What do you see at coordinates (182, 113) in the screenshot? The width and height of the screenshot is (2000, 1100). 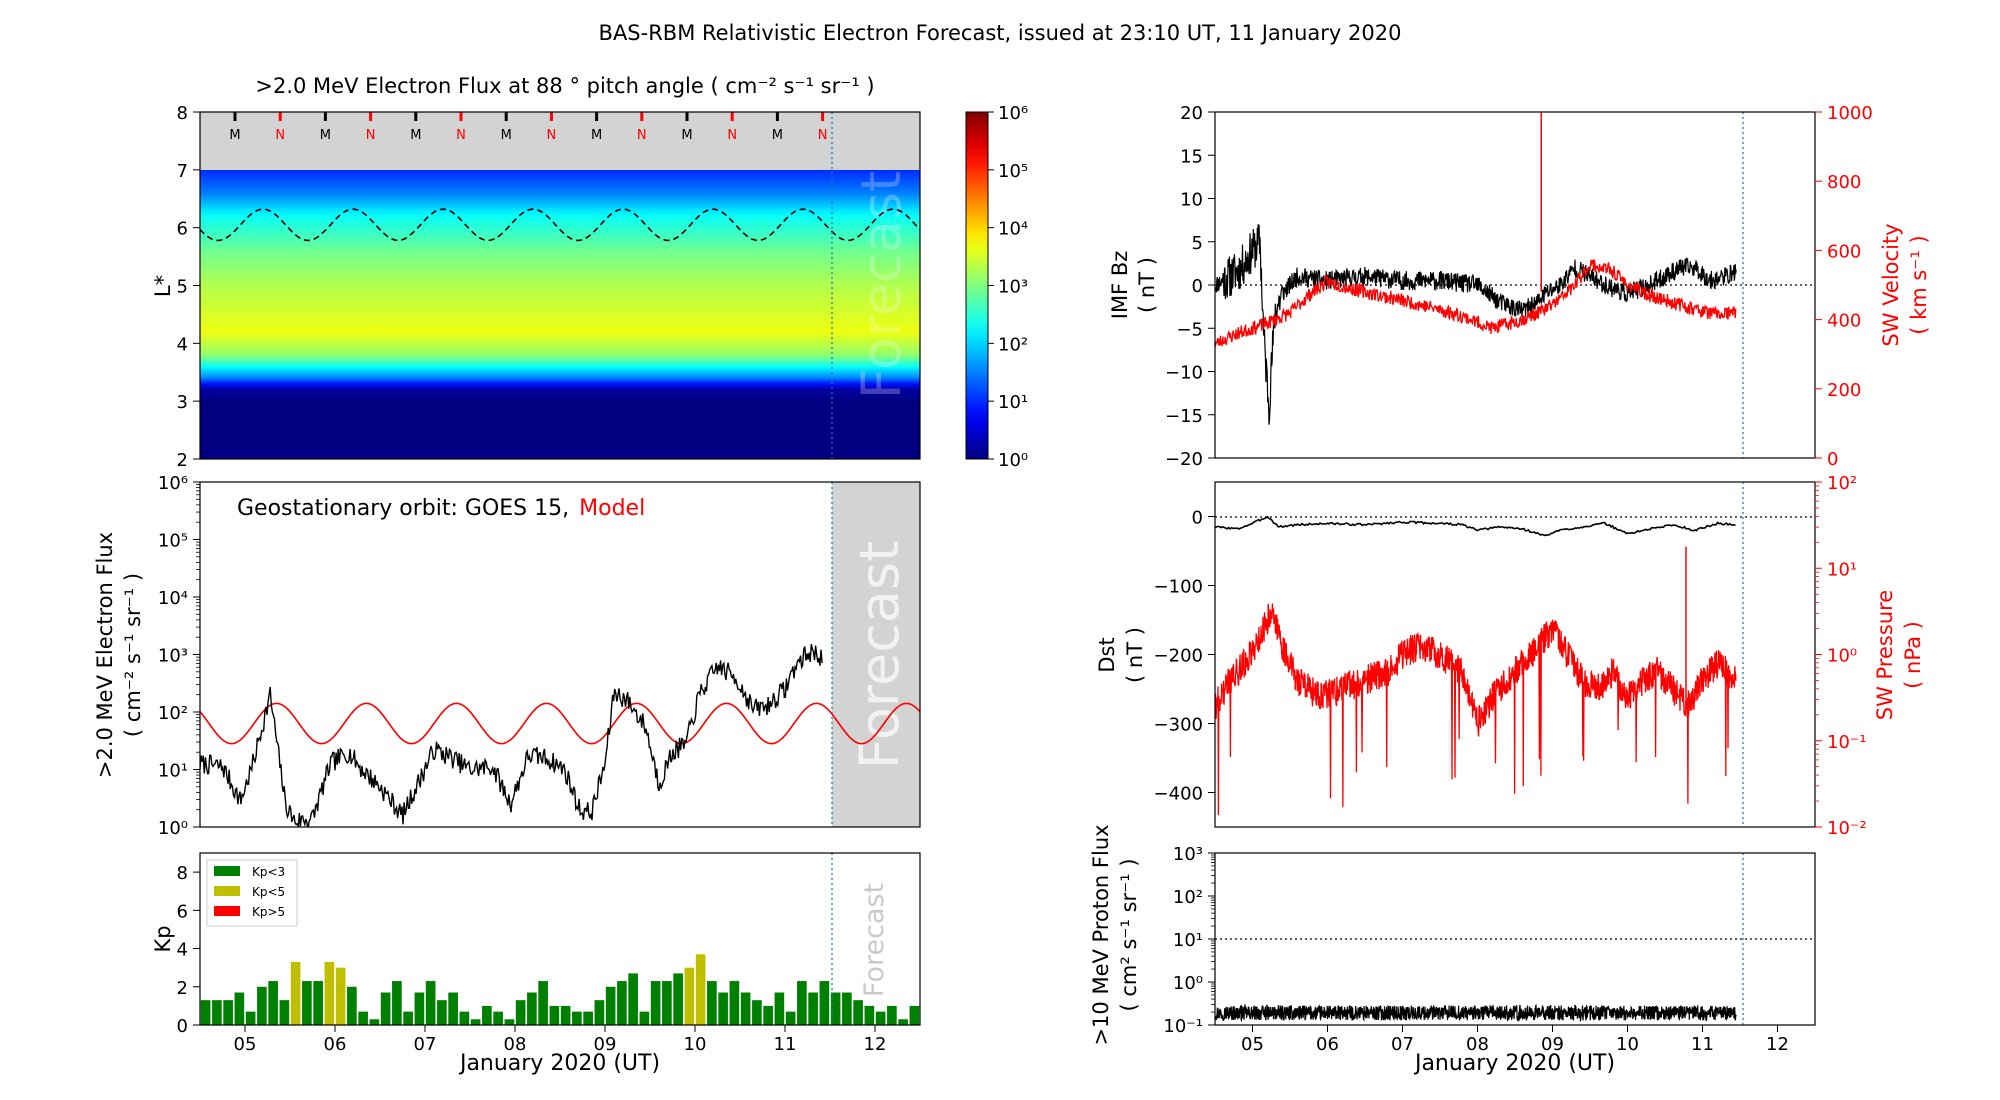 I see `lstar-y-tick-label: 8` at bounding box center [182, 113].